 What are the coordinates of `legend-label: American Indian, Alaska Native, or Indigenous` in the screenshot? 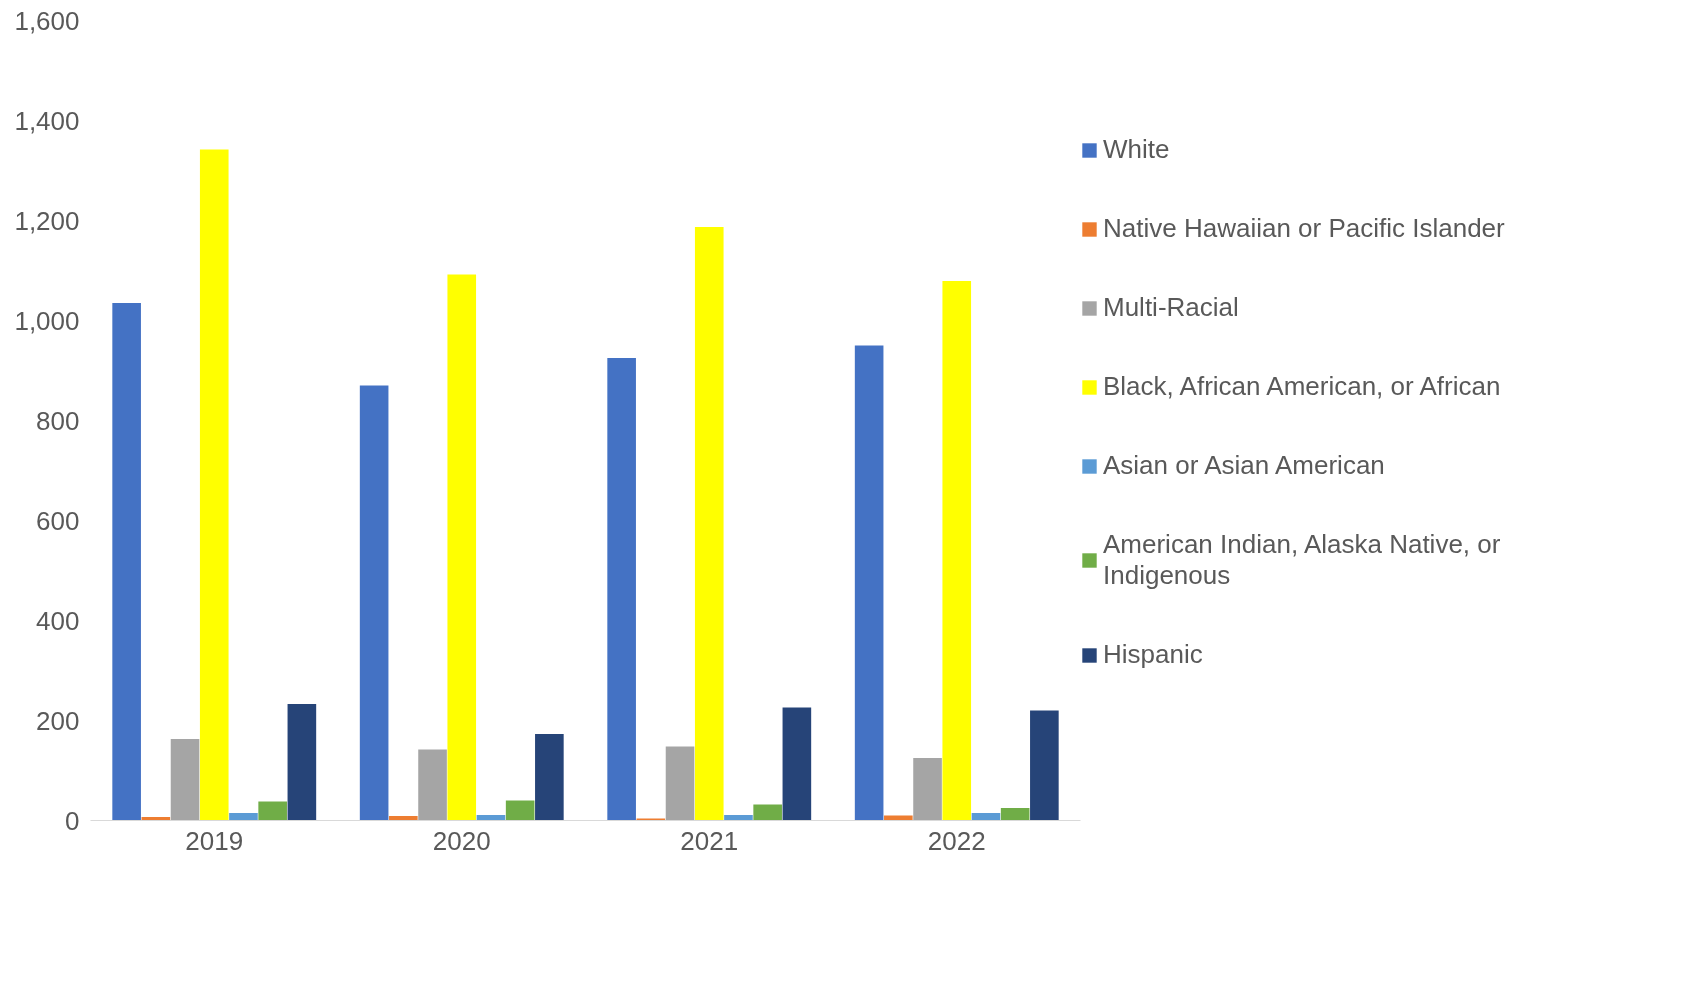 It's located at (1302, 560).